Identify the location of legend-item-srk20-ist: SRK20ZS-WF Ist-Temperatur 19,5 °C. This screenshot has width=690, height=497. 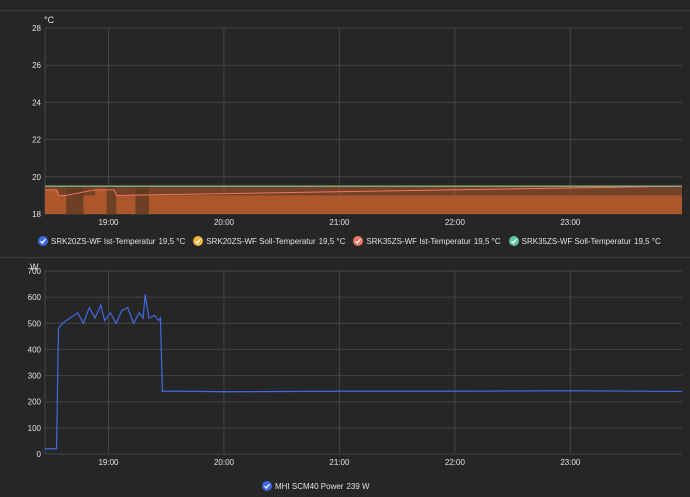
(111, 241).